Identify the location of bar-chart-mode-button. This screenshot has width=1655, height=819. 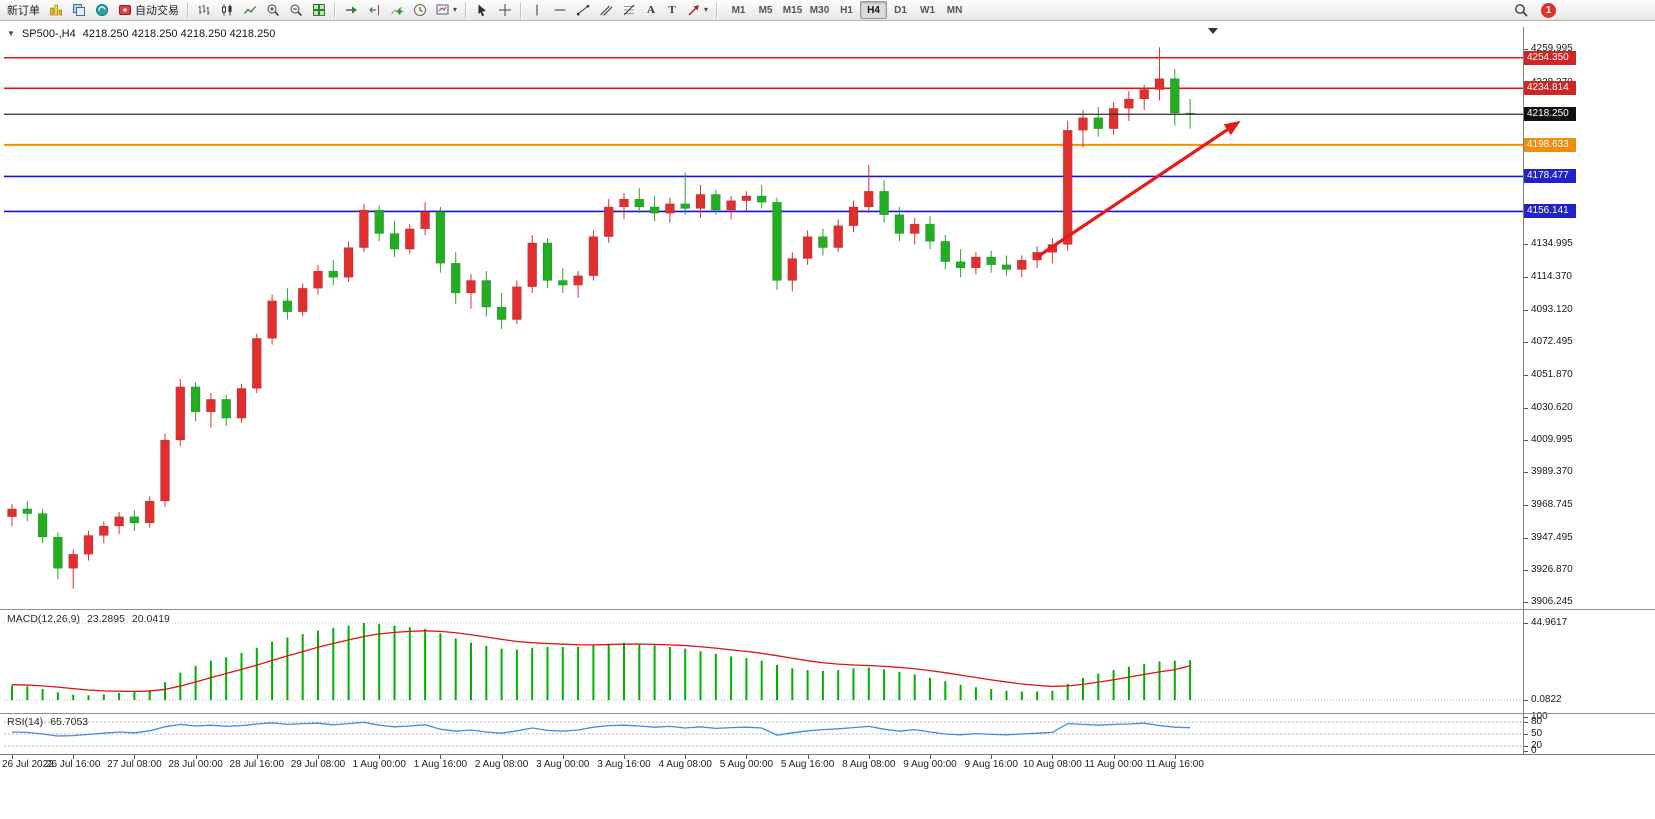
(204, 10).